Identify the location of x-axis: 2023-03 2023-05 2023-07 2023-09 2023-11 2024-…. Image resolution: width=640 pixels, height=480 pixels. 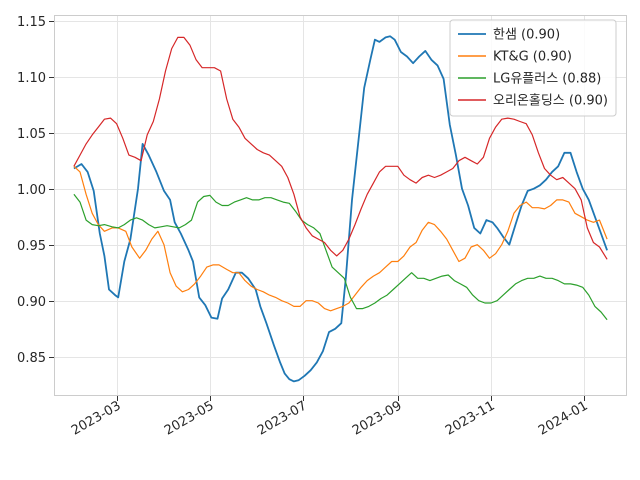
(330, 417).